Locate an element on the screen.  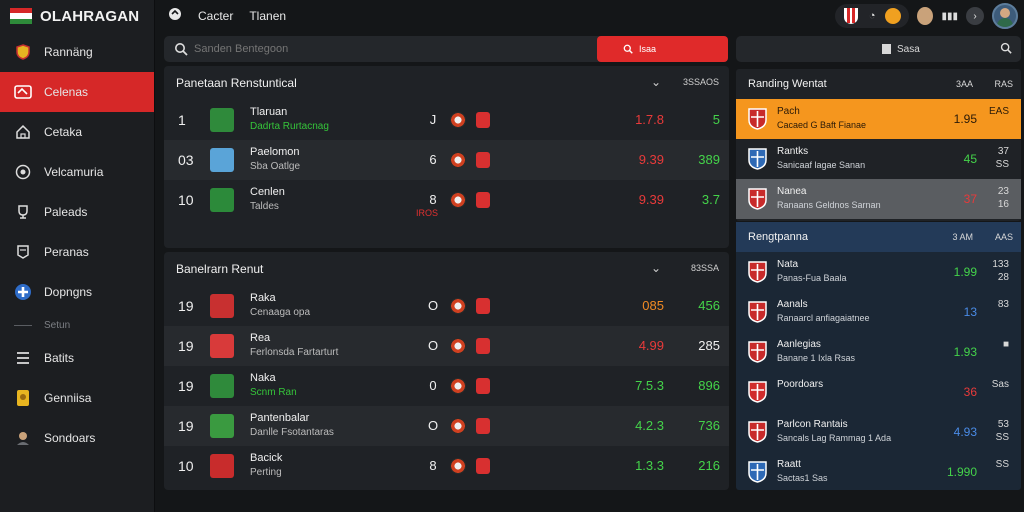
odds-value: 1.3.3 is located at coordinates (649, 465).